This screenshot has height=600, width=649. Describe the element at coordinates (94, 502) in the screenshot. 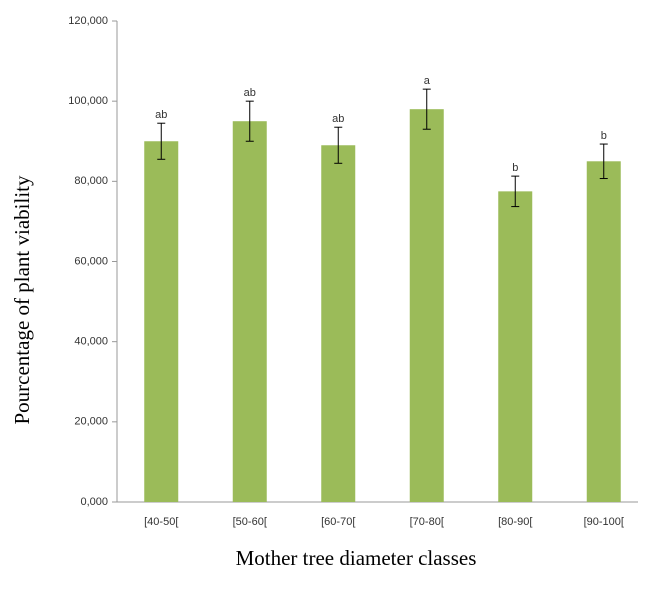

I see `y-tick-label: 0,000` at that location.